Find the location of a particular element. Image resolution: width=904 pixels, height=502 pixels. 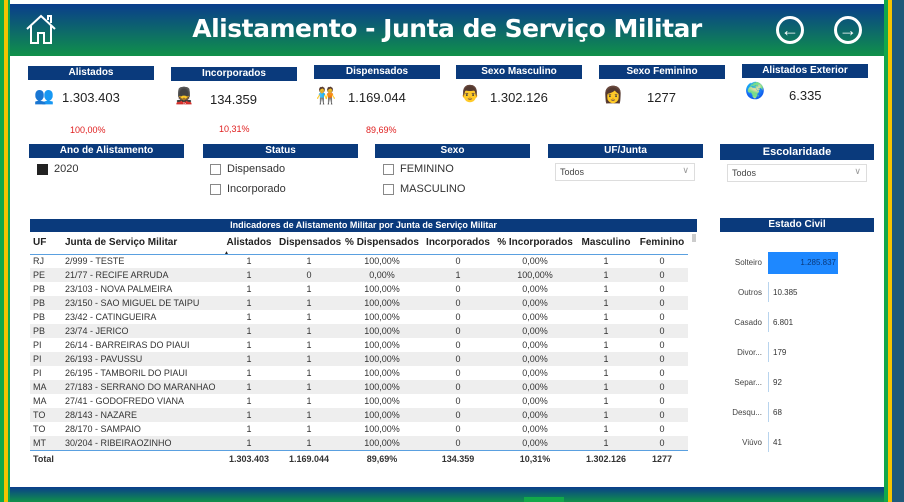

filter-option-masculino: MASCULINO is located at coordinates (424, 189).